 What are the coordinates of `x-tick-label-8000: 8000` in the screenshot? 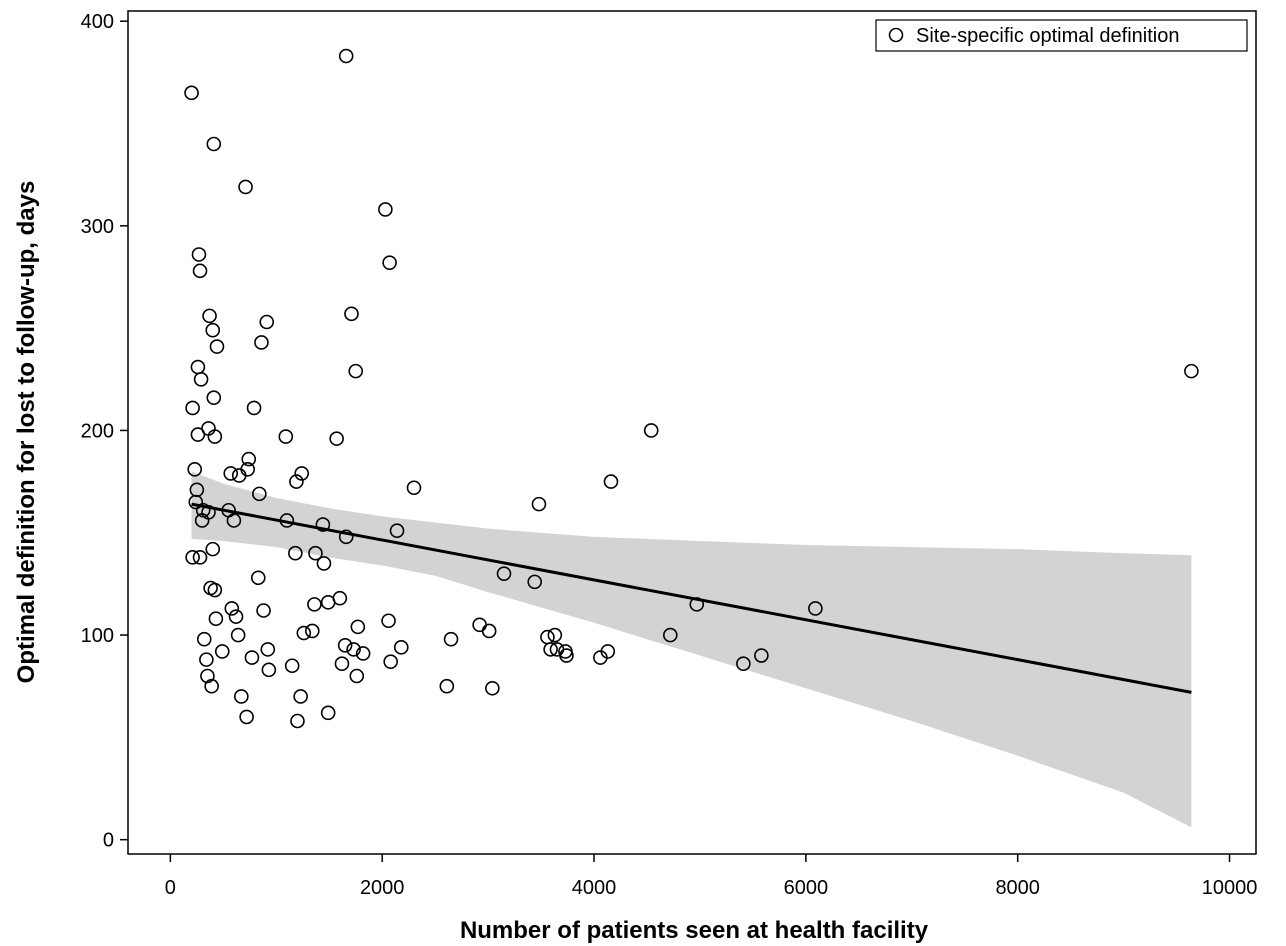 It's located at (1017, 888).